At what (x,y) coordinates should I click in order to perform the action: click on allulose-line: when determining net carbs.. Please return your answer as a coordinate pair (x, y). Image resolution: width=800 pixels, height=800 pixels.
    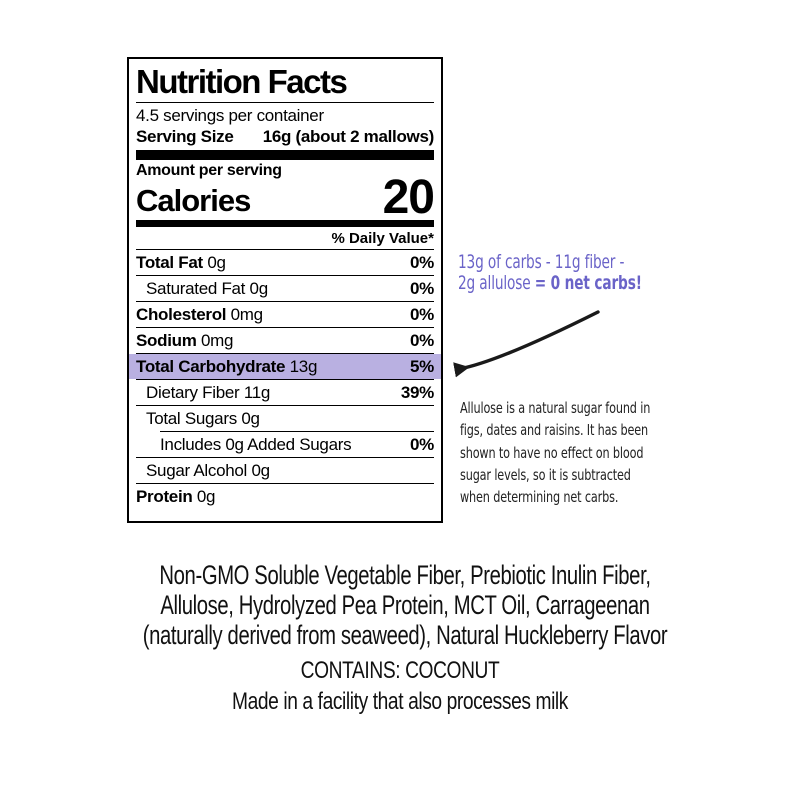
    Looking at the image, I should click on (539, 497).